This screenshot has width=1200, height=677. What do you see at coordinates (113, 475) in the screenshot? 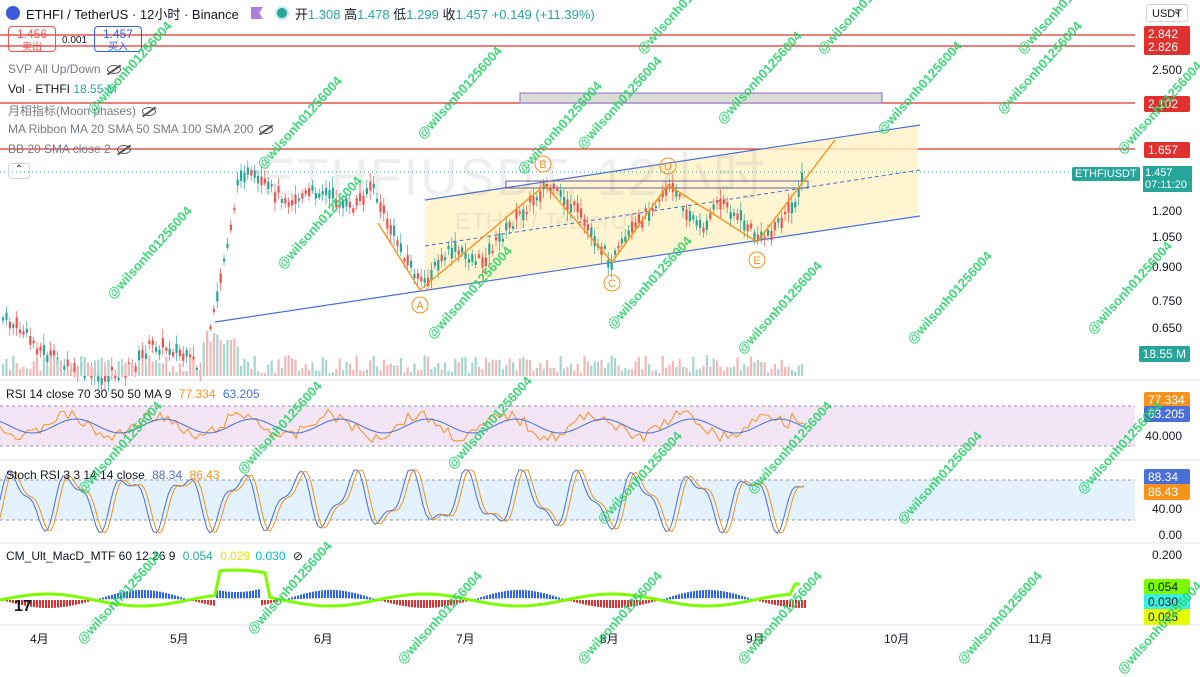
I see `stoch-legend: Stoch RSI 3 3 14 14 close 88.34 86.43` at bounding box center [113, 475].